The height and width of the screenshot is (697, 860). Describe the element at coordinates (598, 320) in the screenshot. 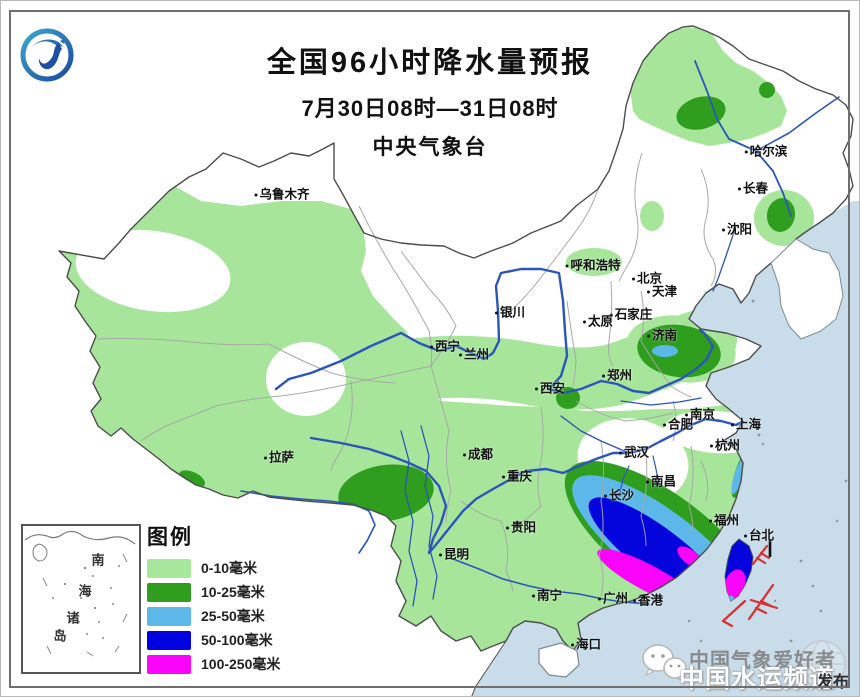

I see `city-label: 太原` at that location.